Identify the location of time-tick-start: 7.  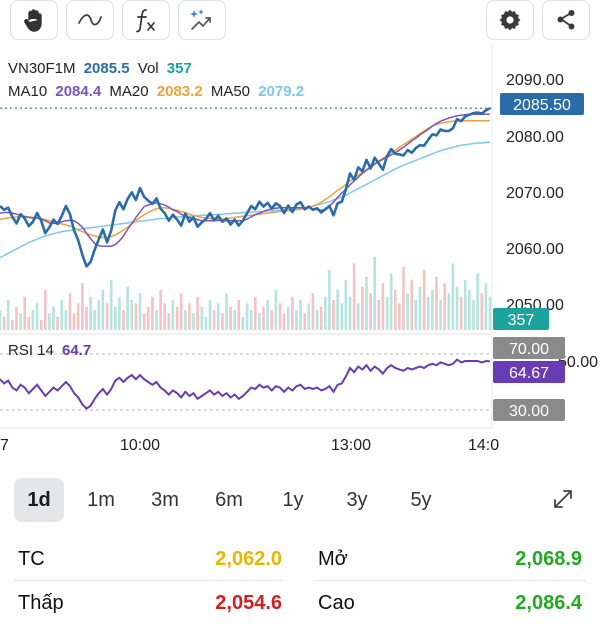
(4, 445).